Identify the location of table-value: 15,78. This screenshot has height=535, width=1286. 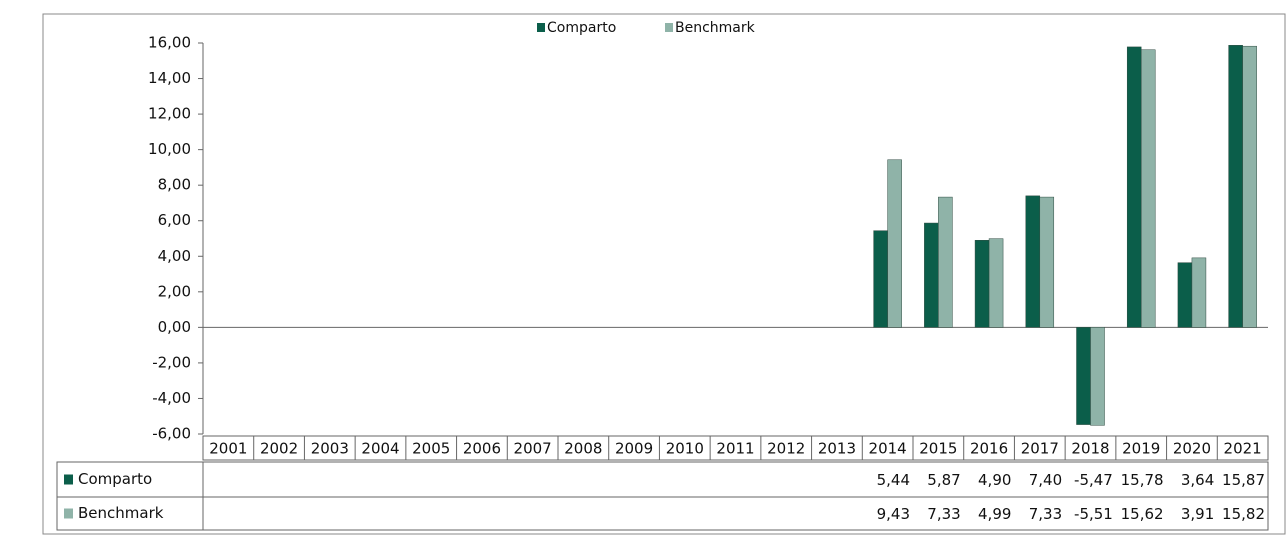
(1142, 480).